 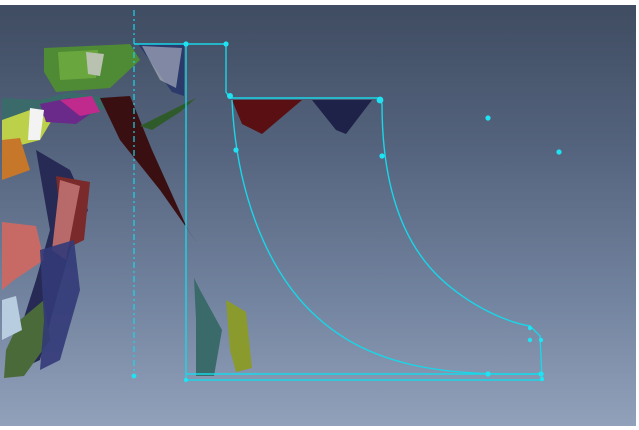 I want to click on frame-edge-bottom, so click(x=319, y=428).